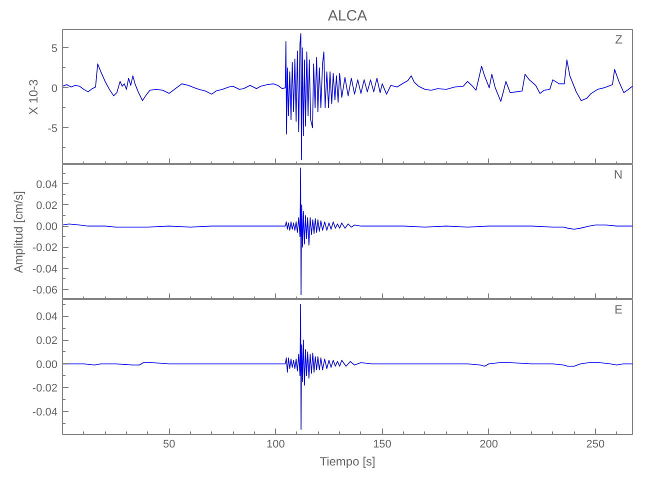 The width and height of the screenshot is (650, 500). I want to click on y-tick-label: 5, so click(54, 48).